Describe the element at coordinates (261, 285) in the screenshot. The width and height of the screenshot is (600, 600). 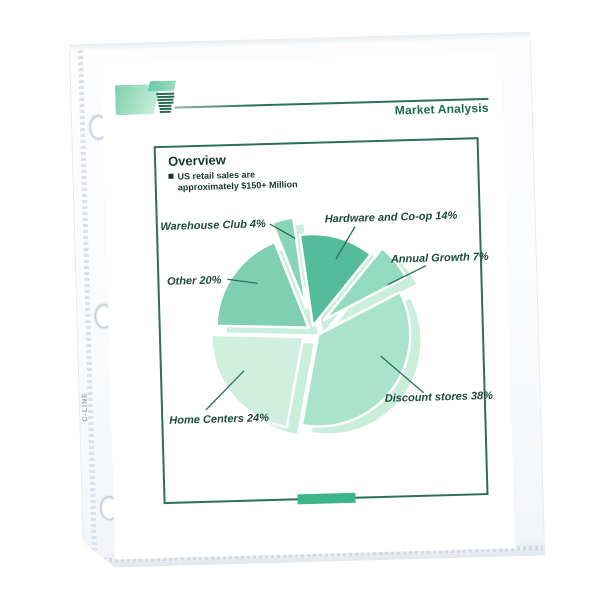
I see `pie-slice-other` at that location.